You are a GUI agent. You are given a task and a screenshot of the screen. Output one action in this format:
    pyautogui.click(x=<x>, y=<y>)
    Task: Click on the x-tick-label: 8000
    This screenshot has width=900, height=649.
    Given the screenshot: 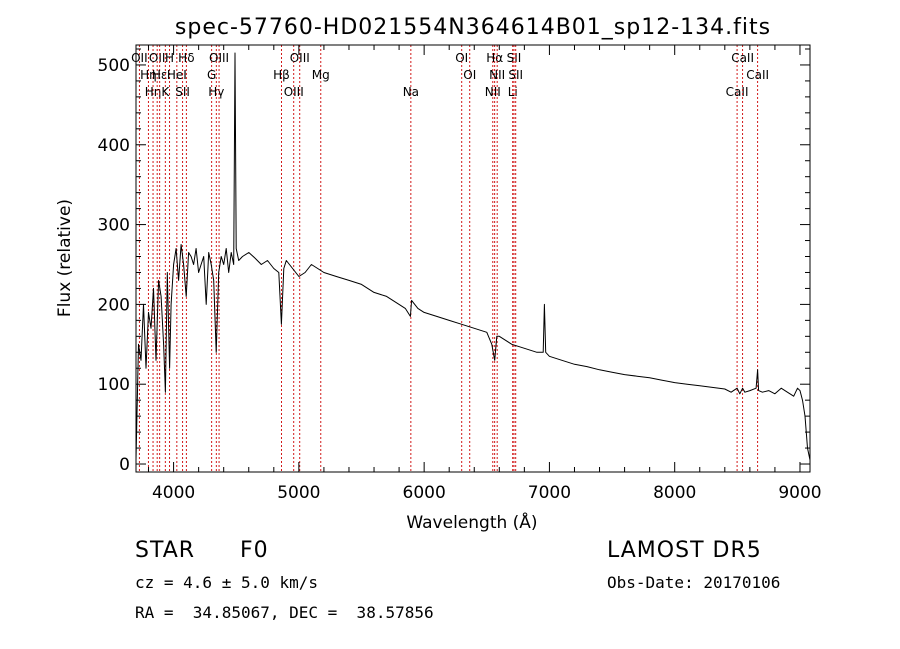 What is the action you would take?
    pyautogui.click(x=674, y=493)
    